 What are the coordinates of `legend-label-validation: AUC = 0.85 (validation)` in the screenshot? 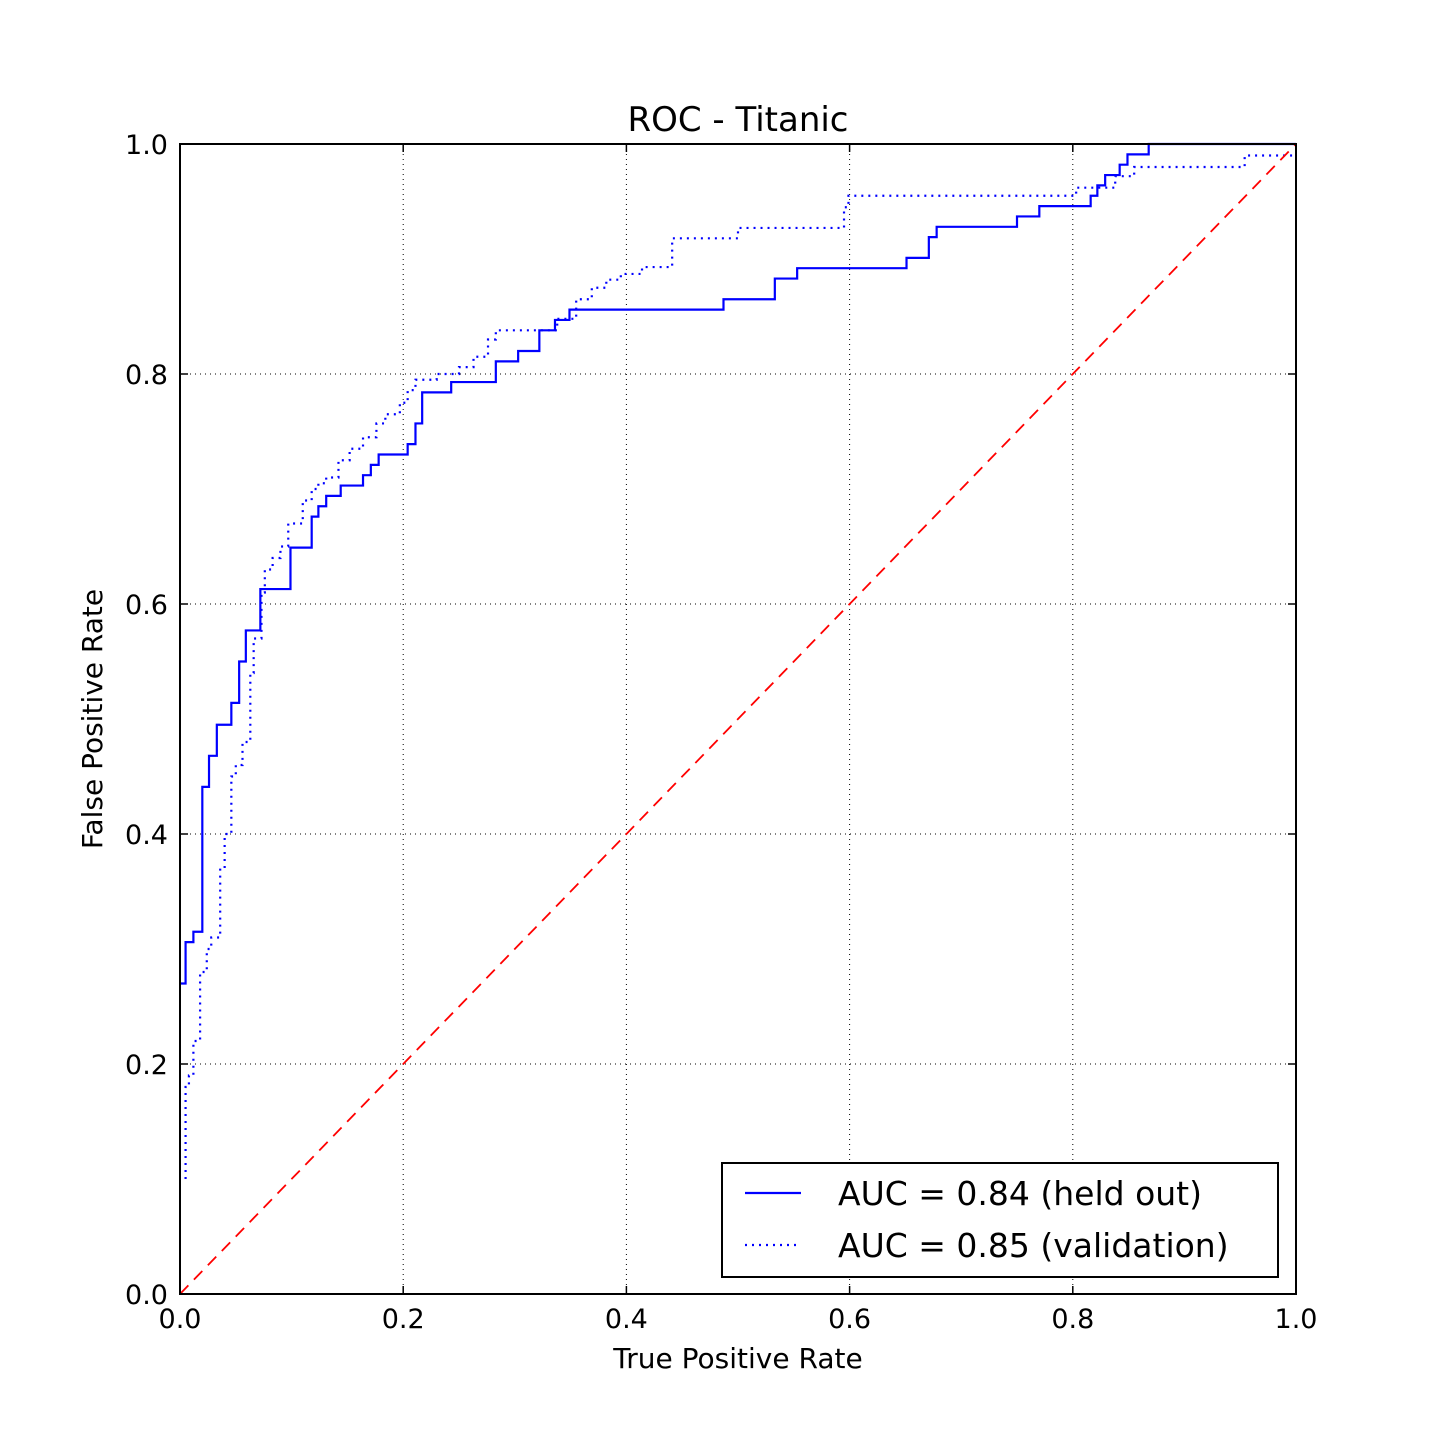 It's located at (1033, 1245).